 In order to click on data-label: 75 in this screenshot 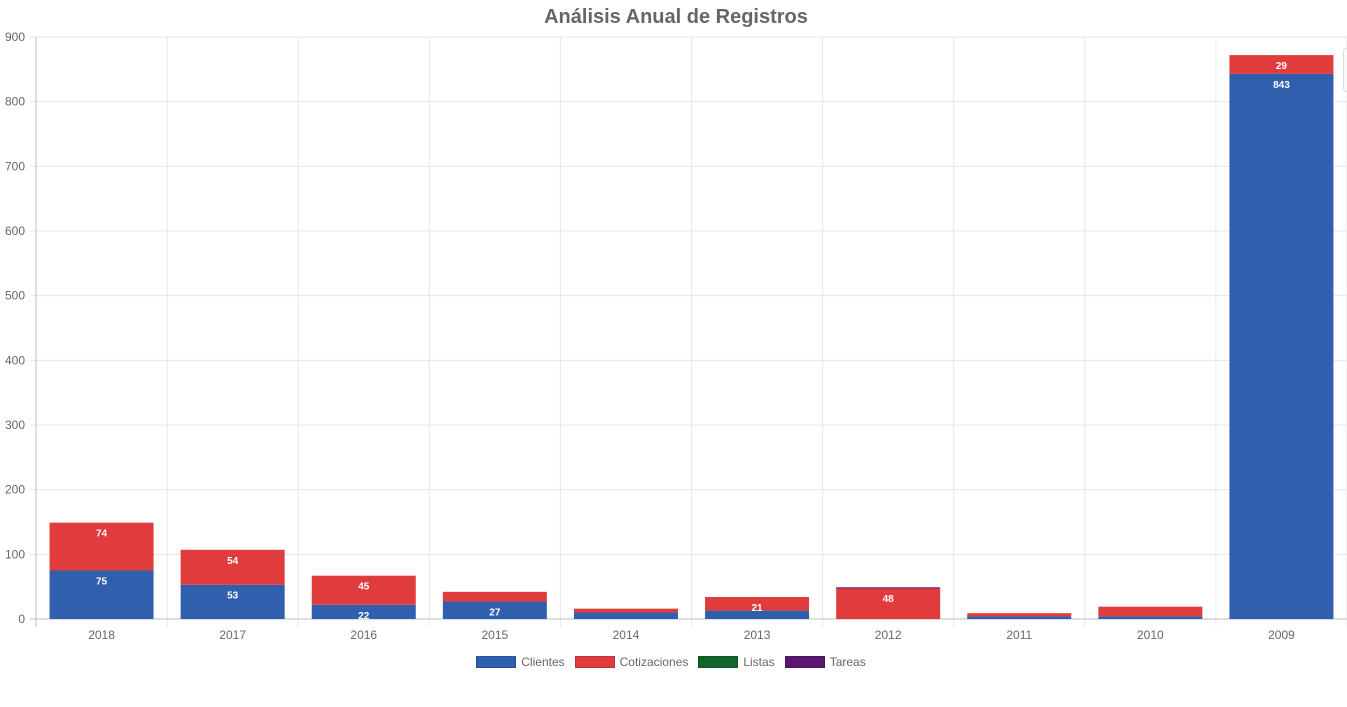, I will do `click(102, 582)`.